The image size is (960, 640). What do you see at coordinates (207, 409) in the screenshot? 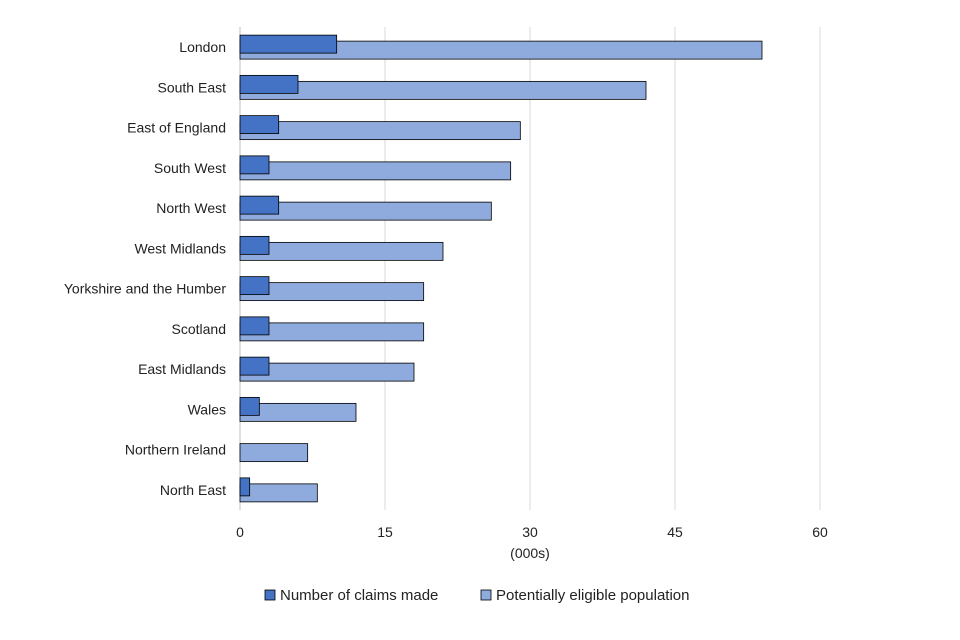
I see `category-label: Wales` at bounding box center [207, 409].